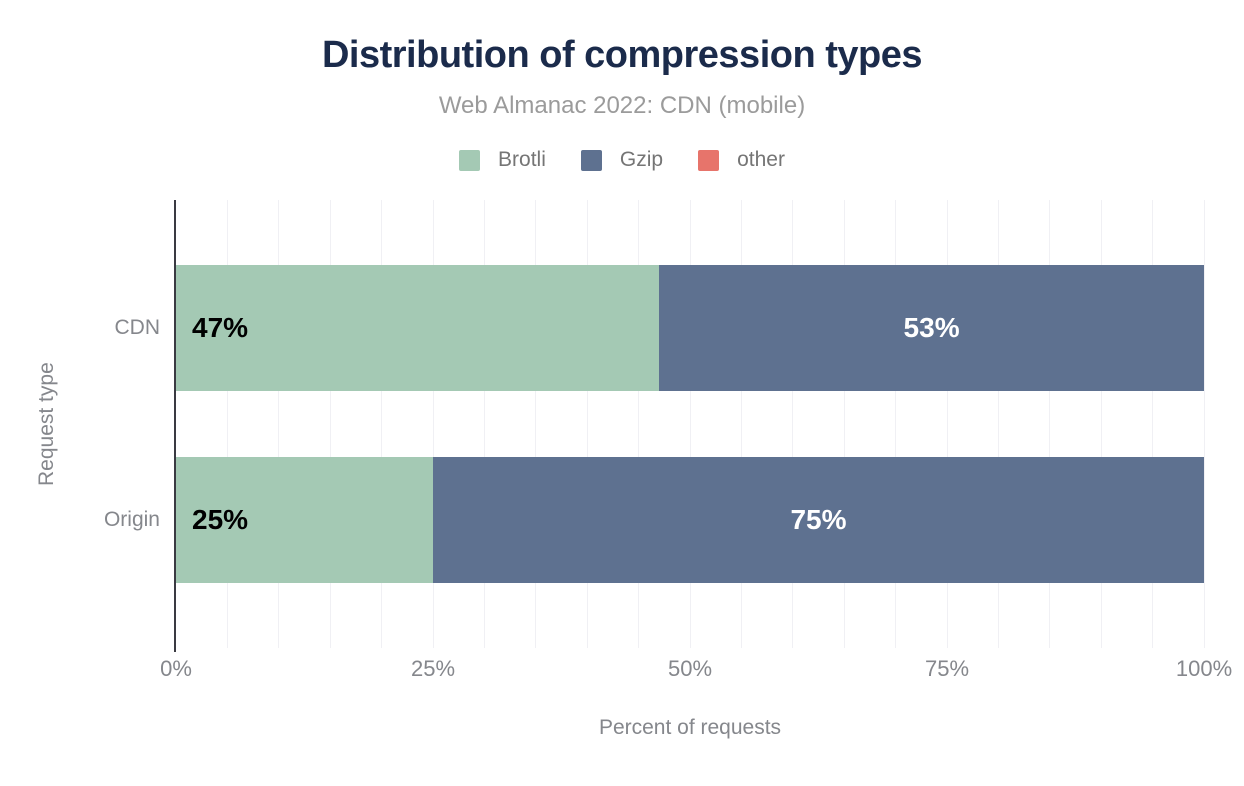 The width and height of the screenshot is (1244, 786). Describe the element at coordinates (761, 159) in the screenshot. I see `legend-label: other` at that location.